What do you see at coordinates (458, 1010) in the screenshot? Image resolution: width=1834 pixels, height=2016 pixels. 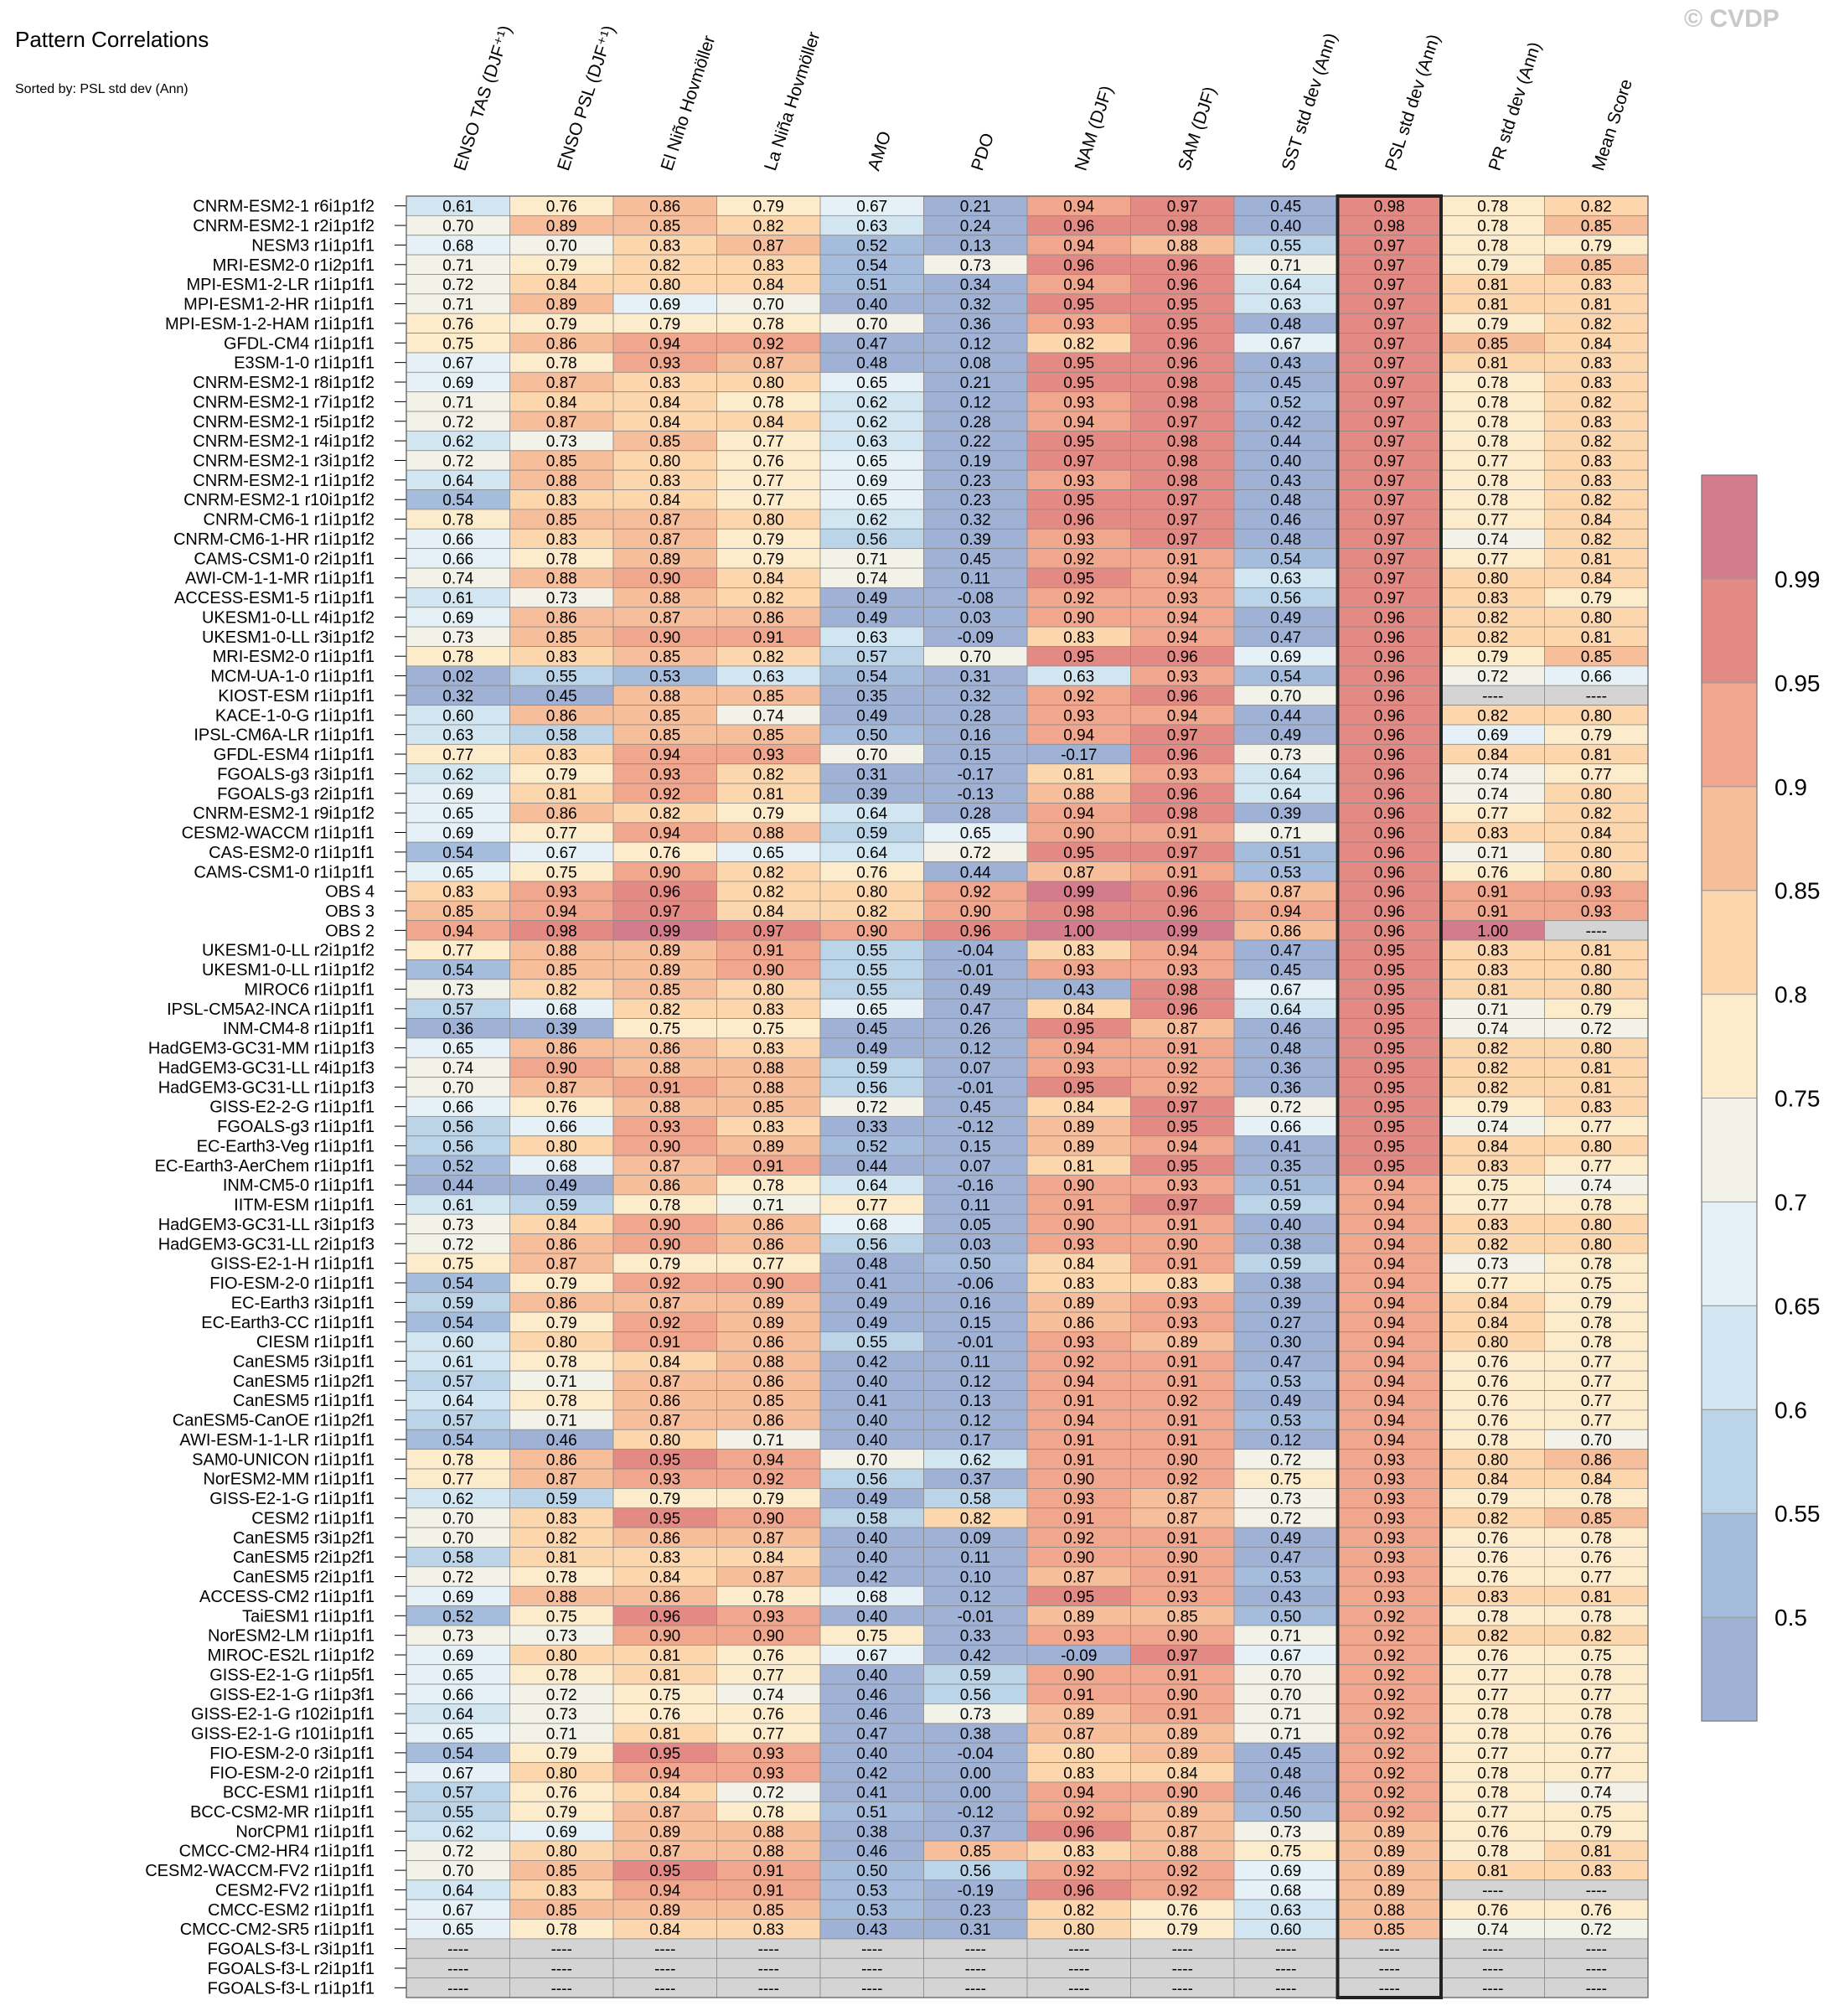 I see `cell-value: 0.57` at bounding box center [458, 1010].